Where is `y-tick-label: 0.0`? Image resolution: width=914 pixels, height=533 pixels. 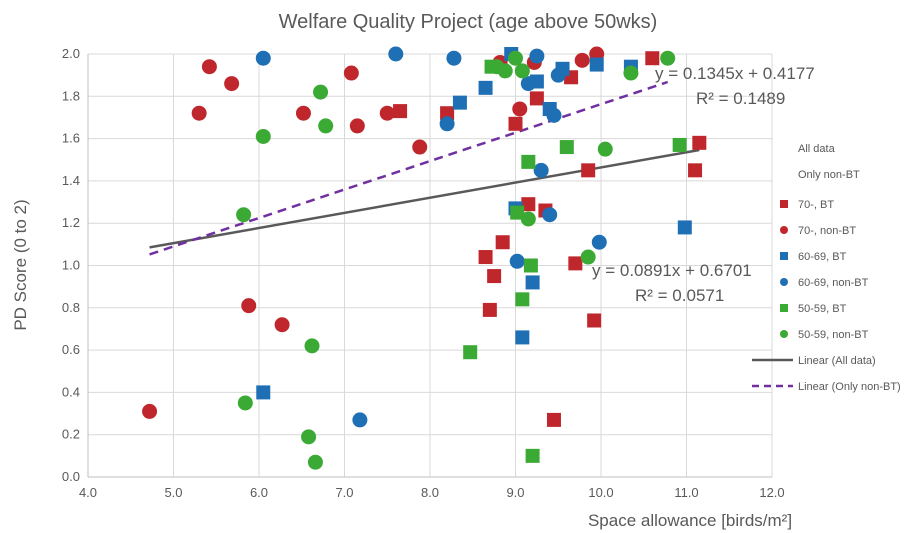
y-tick-label: 0.0 is located at coordinates (71, 476).